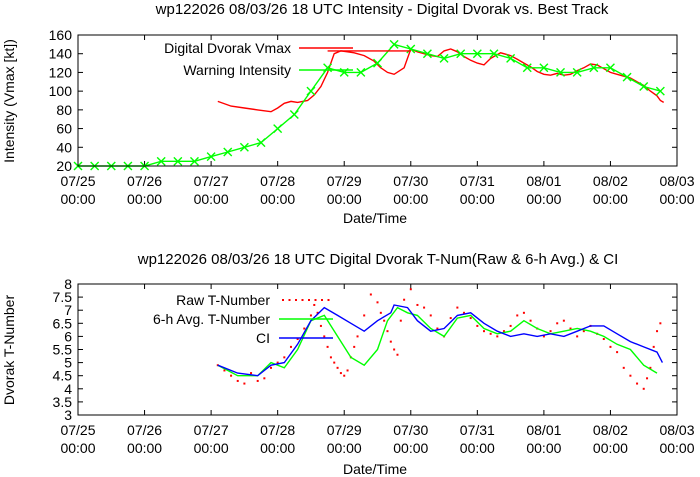 Image resolution: width=700 pixels, height=477 pixels. What do you see at coordinates (64, 147) in the screenshot?
I see `y-tick-label: 40` at bounding box center [64, 147].